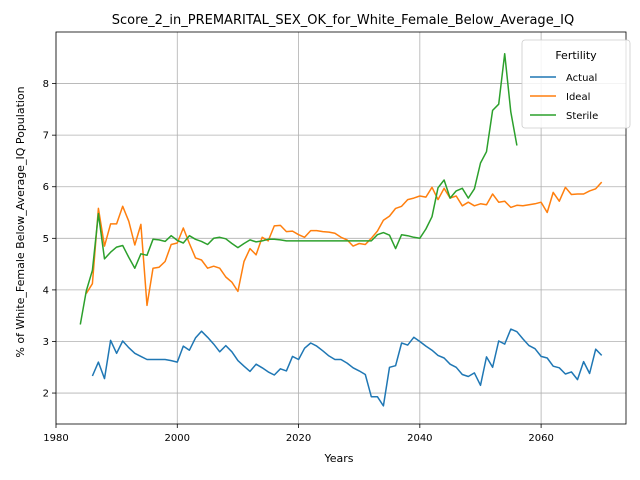 The width and height of the screenshot is (640, 480). What do you see at coordinates (578, 97) in the screenshot?
I see `legend-label: Ideal` at bounding box center [578, 97].